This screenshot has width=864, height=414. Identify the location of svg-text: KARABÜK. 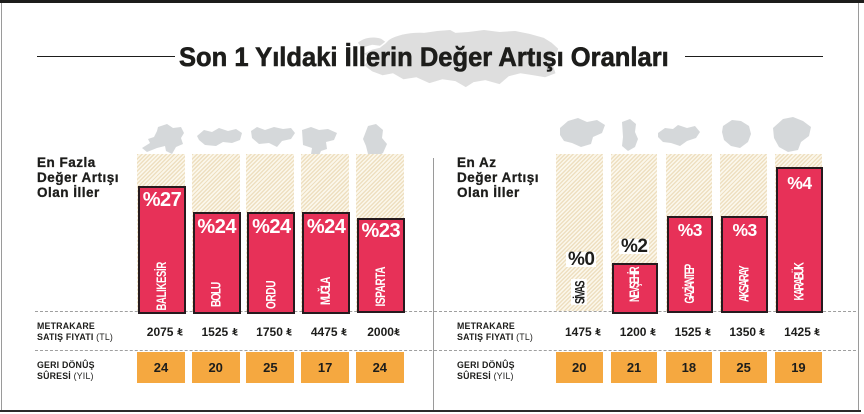
(799, 281).